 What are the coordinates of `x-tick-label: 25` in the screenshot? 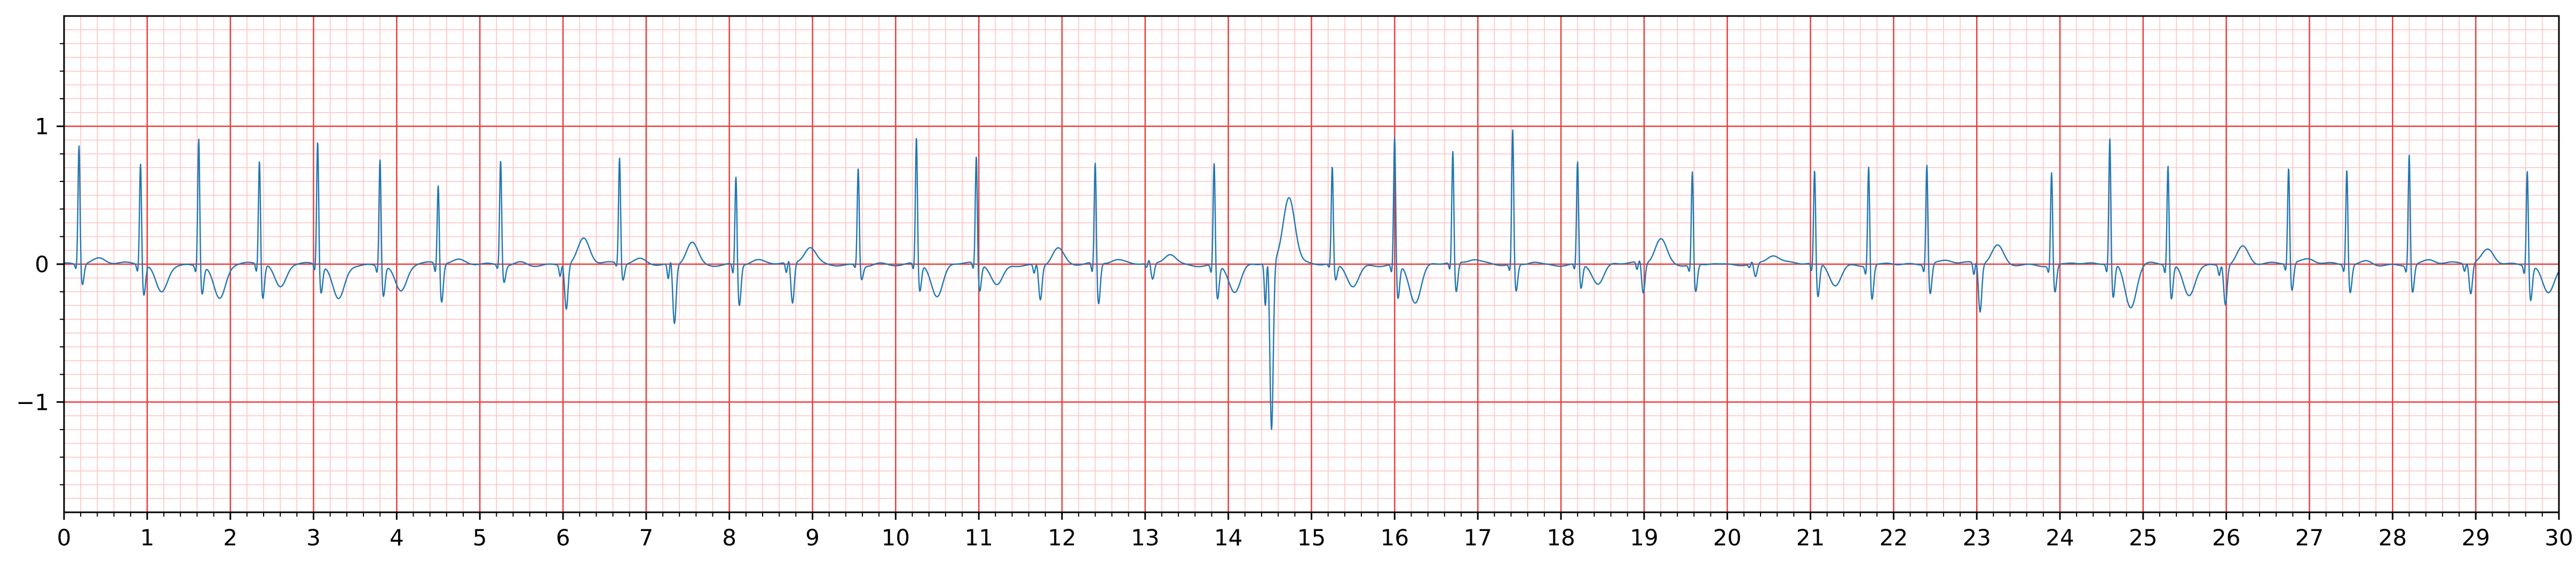 It's located at (2143, 538).